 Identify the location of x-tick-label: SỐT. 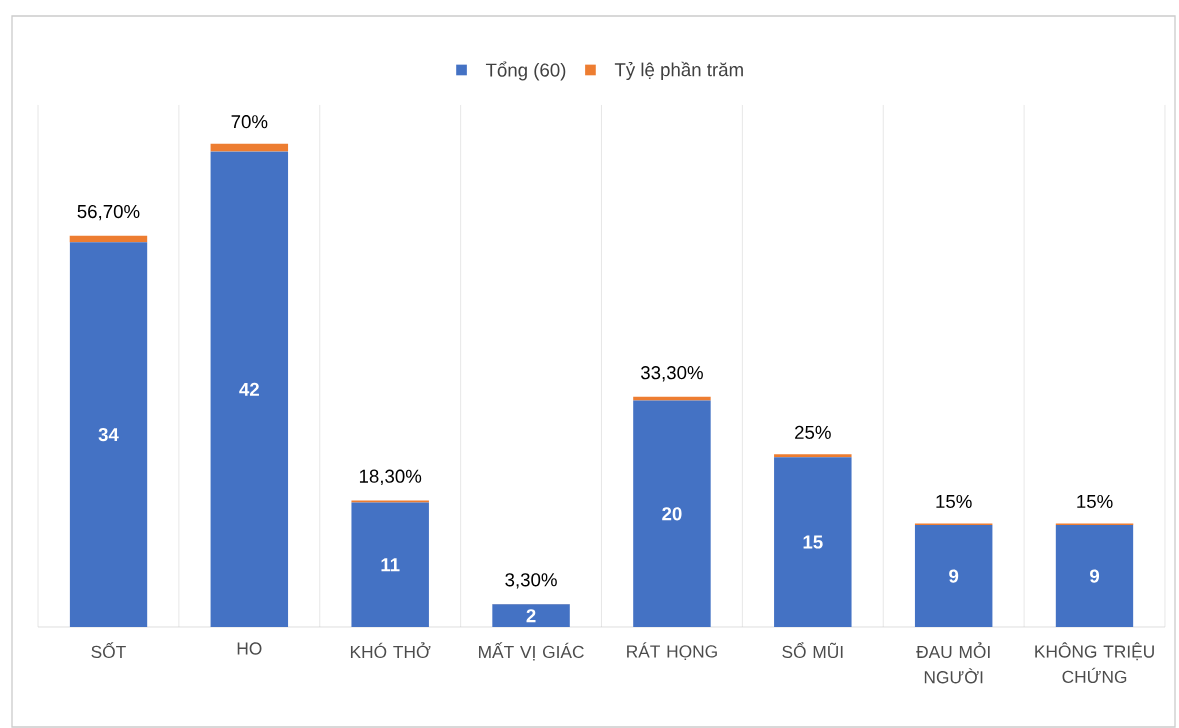
(108, 650).